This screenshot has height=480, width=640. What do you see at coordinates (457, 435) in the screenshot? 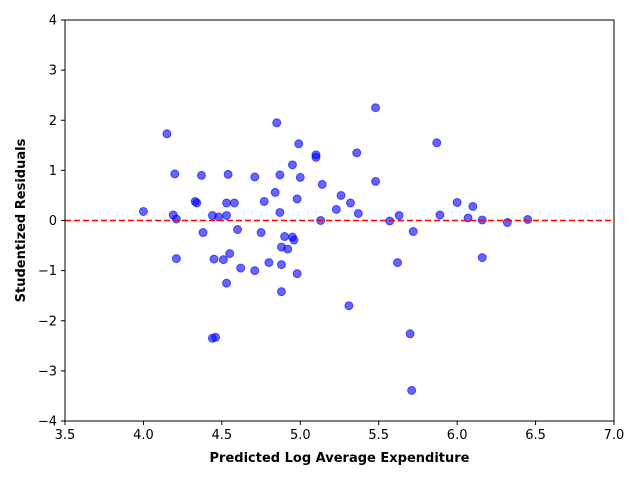
I see `x-tick-label: 6.0` at bounding box center [457, 435].